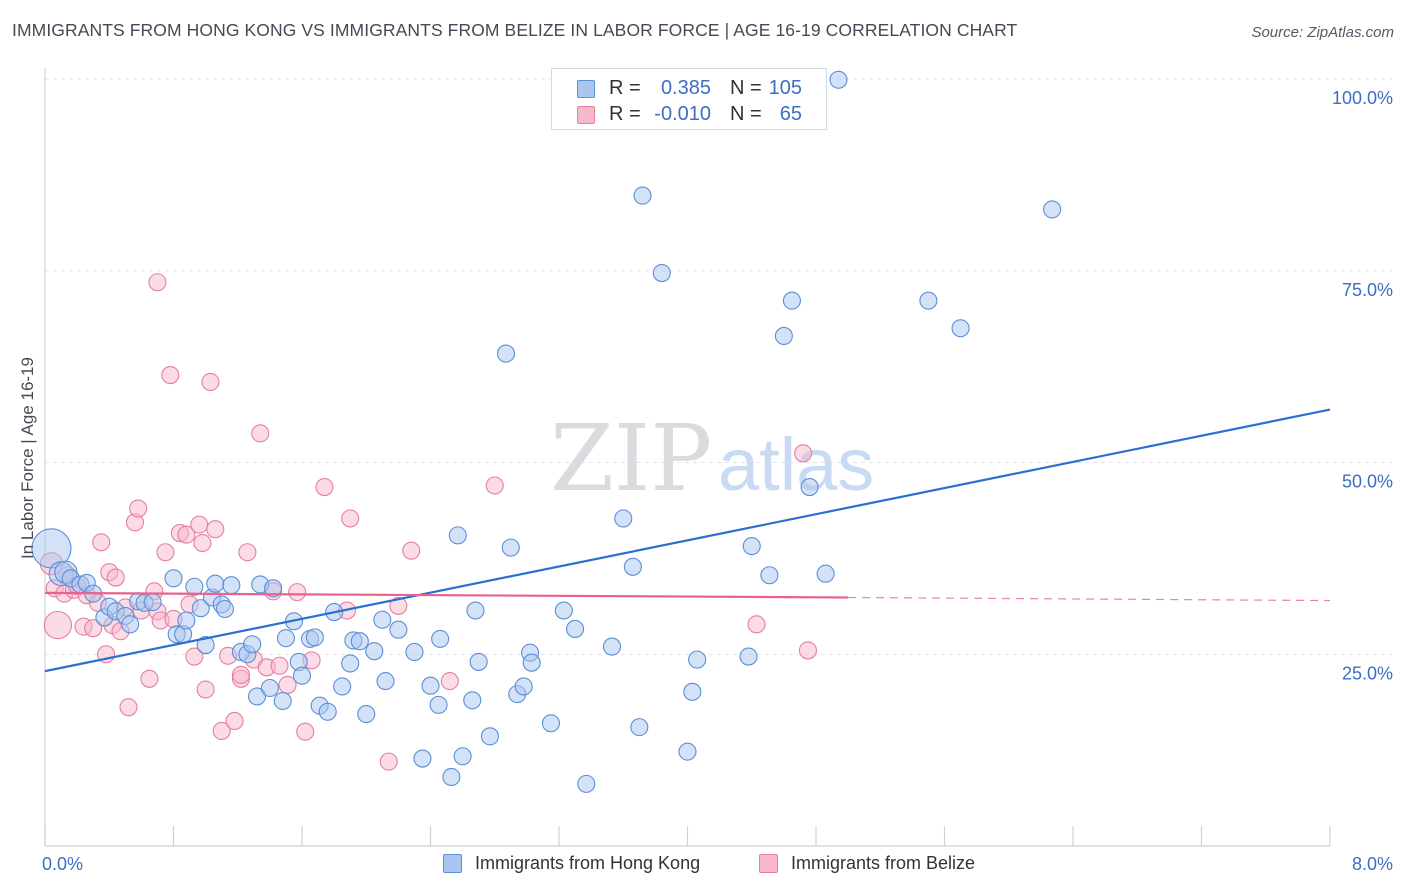  What do you see at coordinates (883, 863) in the screenshot?
I see `legend-label-belize: Immigrants from Belize` at bounding box center [883, 863].